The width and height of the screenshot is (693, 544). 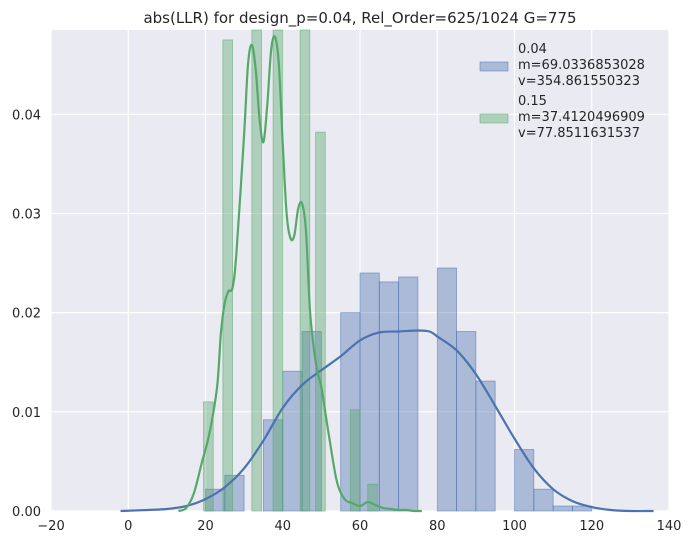 What do you see at coordinates (581, 117) in the screenshot?
I see `legend-label-series-1: m=37.4120496909` at bounding box center [581, 117].